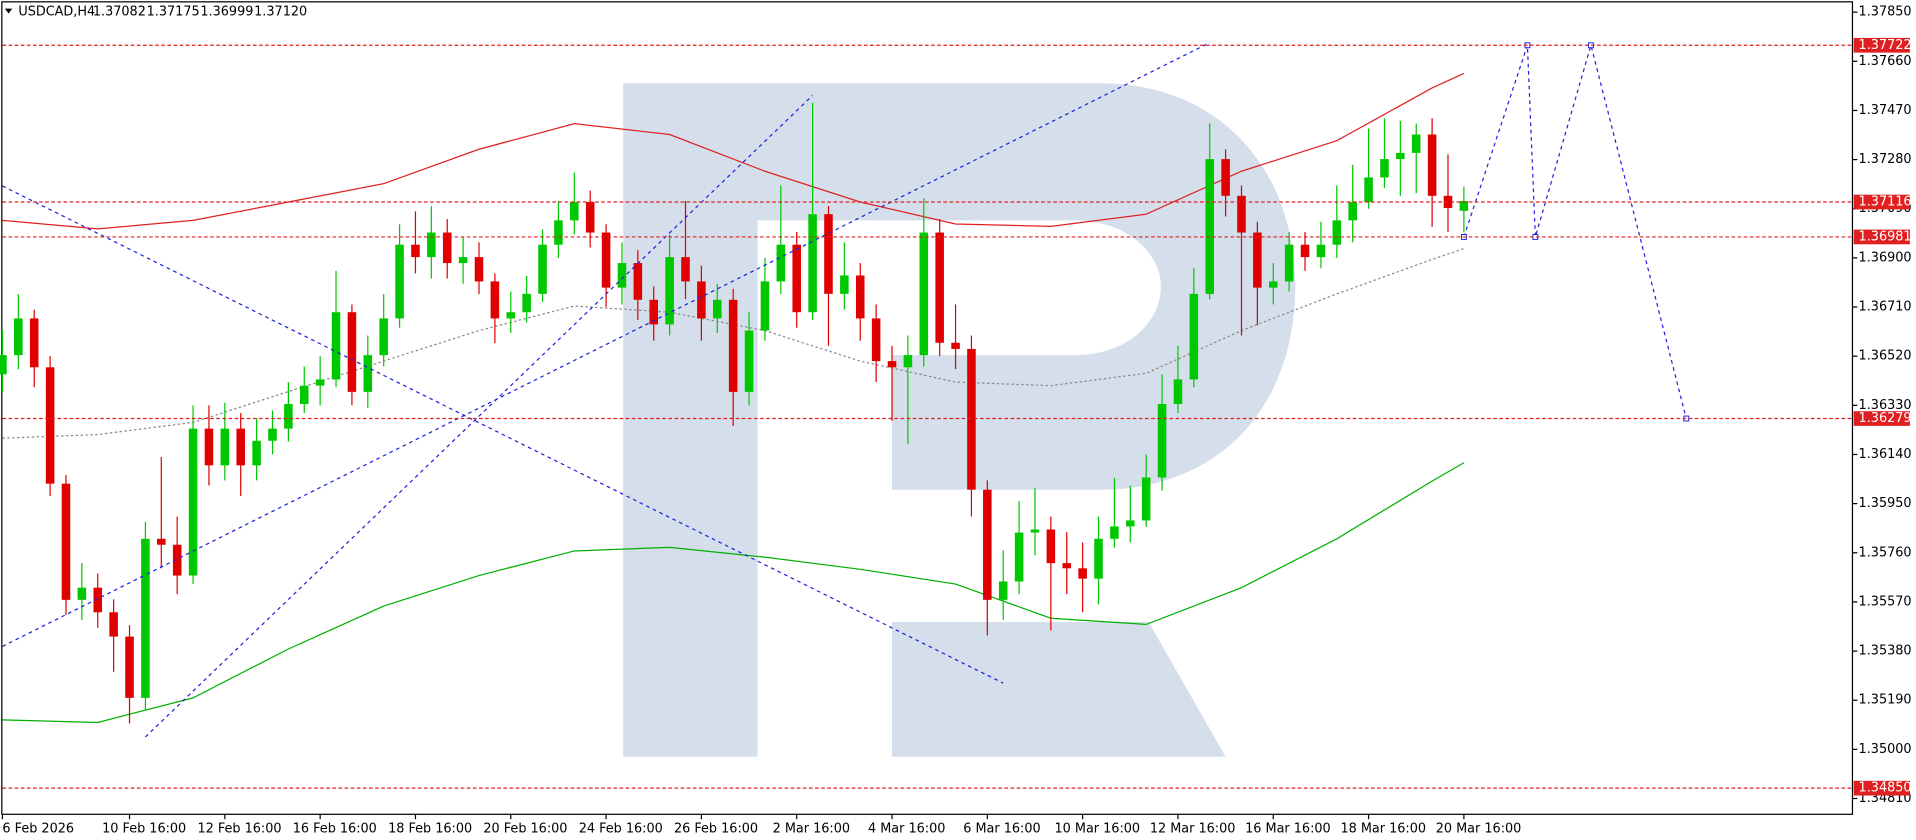  What do you see at coordinates (525, 828) in the screenshot?
I see `x-tick-label: 20 Feb 16:00` at bounding box center [525, 828].